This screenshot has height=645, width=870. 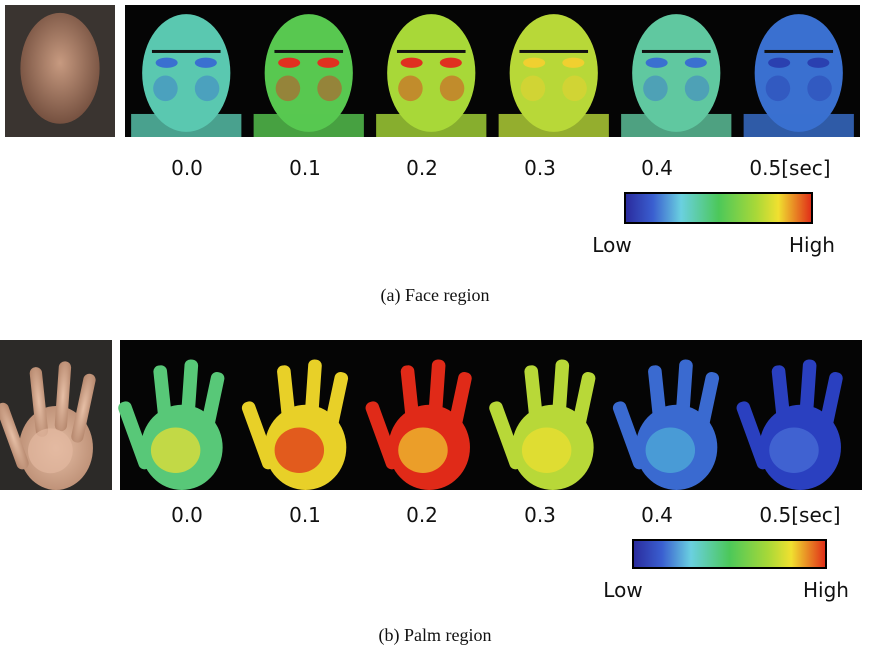 I want to click on time-label: 0.4, so click(x=657, y=515).